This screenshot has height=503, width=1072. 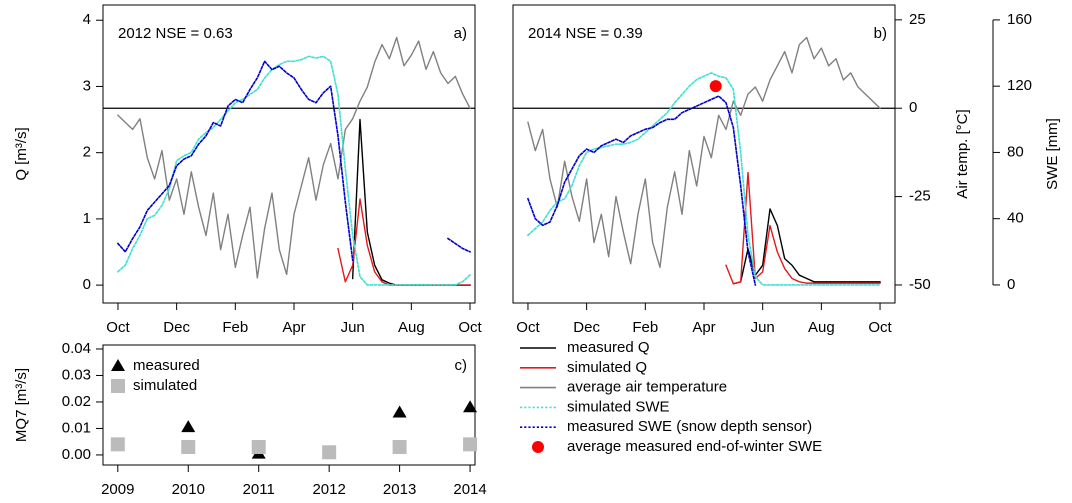 What do you see at coordinates (469, 489) in the screenshot?
I see `x-tick-label: 2014` at bounding box center [469, 489].